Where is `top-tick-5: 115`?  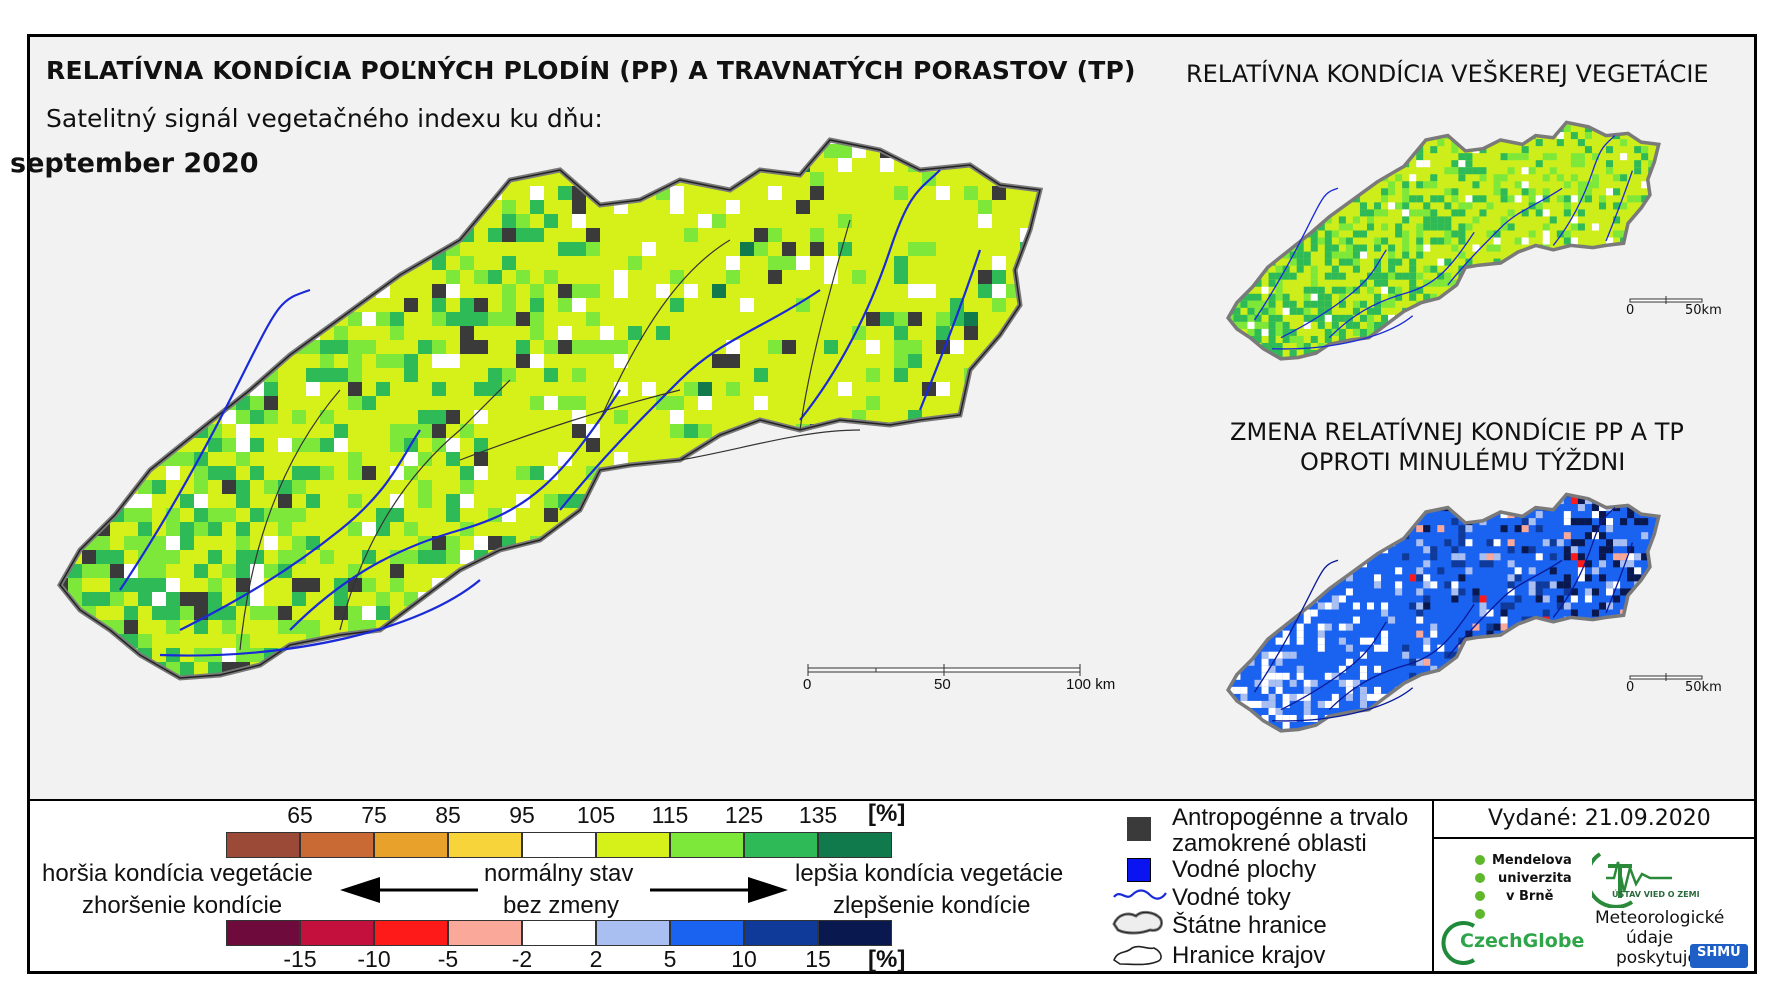
top-tick-5: 115 is located at coordinates (670, 815).